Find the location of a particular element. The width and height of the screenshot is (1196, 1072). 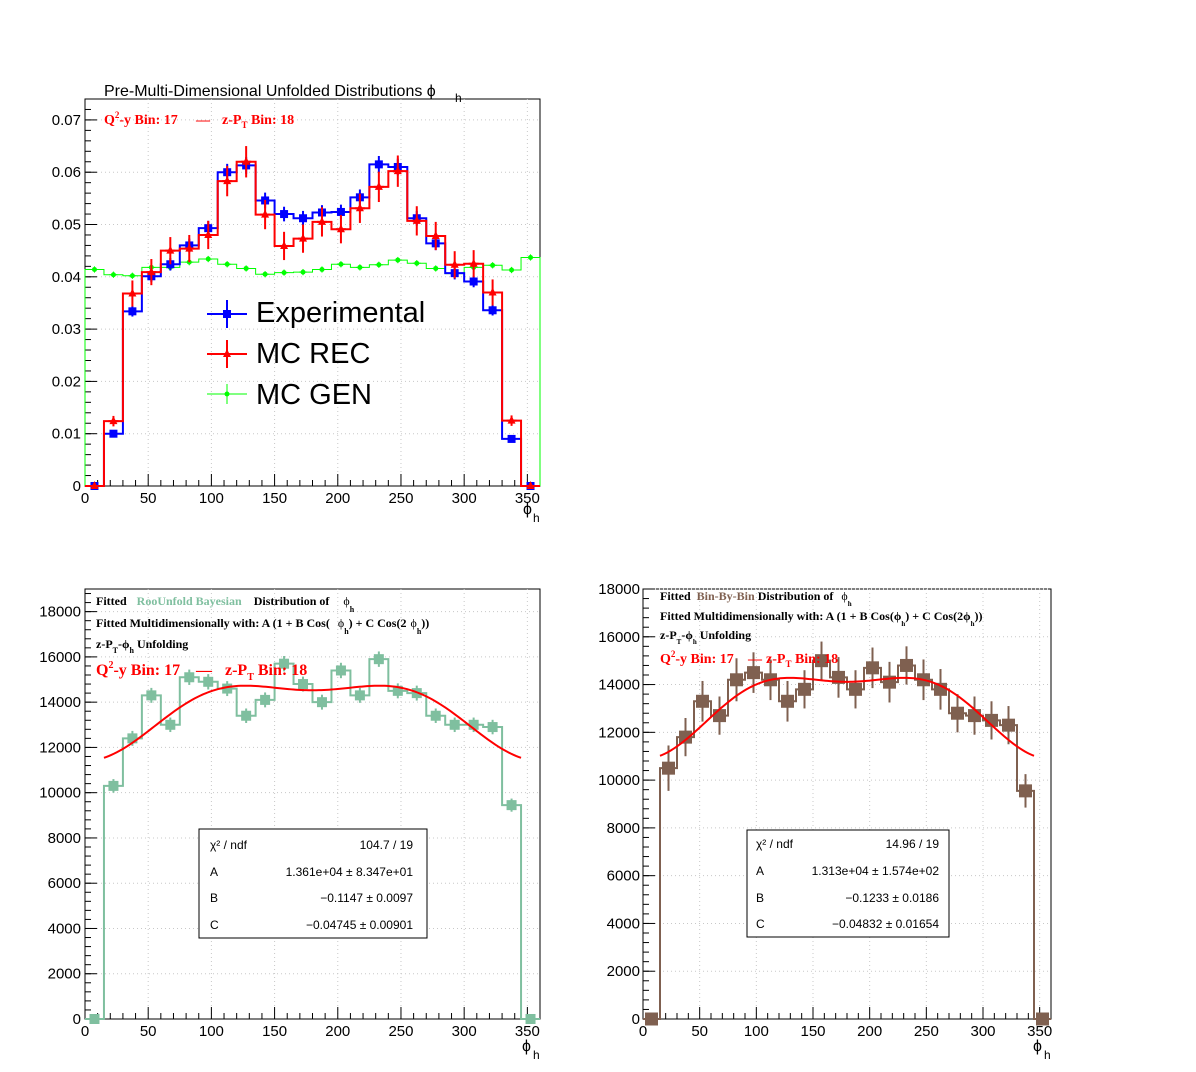

chart-title-line1: Fitted Bin-By-Bin Distribution of ϕh is located at coordinates (756, 598).